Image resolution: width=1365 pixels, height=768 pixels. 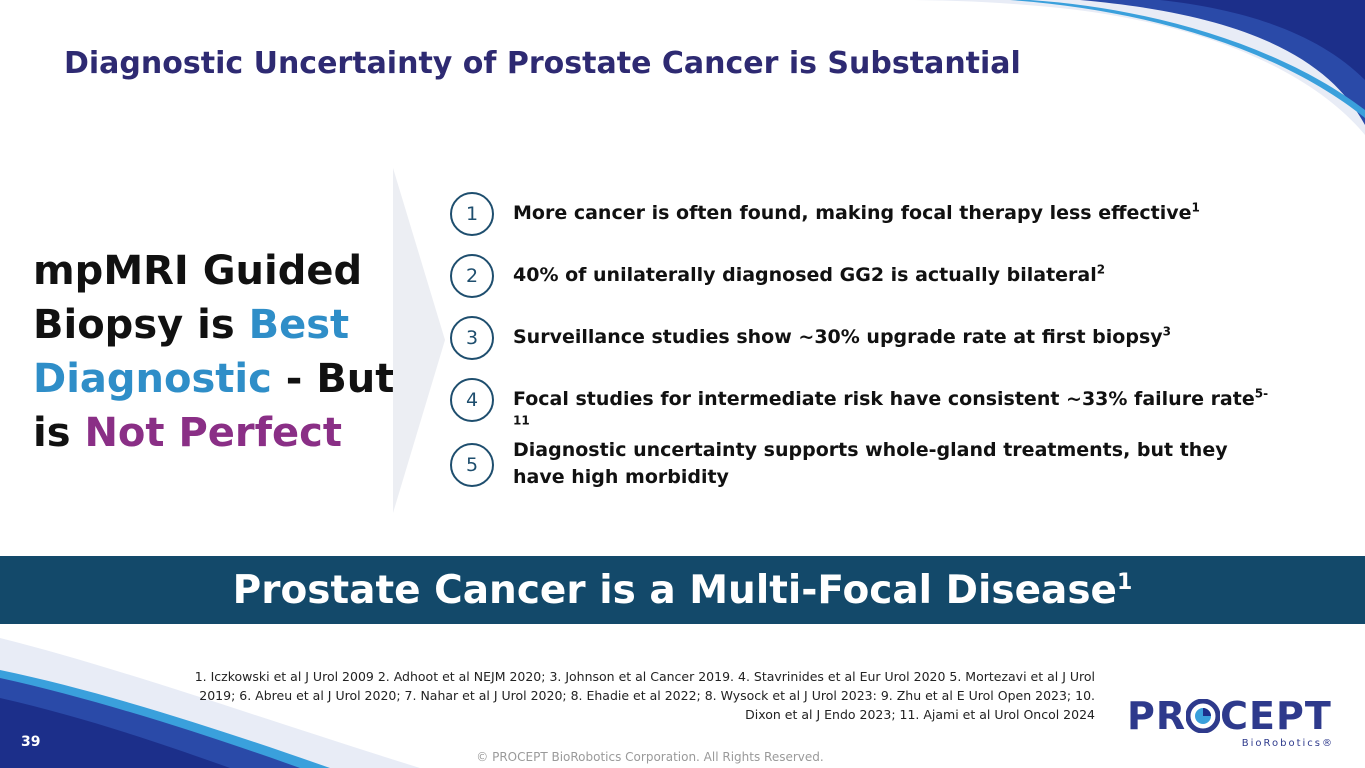 I want to click on number-circle: 3, so click(x=472, y=338).